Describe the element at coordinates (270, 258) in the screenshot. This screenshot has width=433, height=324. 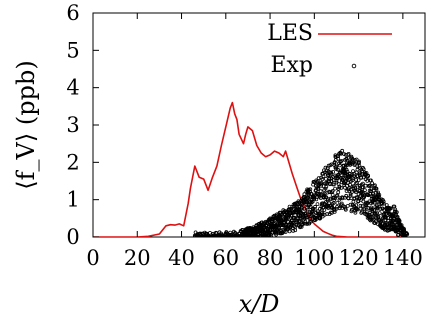
I see `x-tick-label: 80` at that location.